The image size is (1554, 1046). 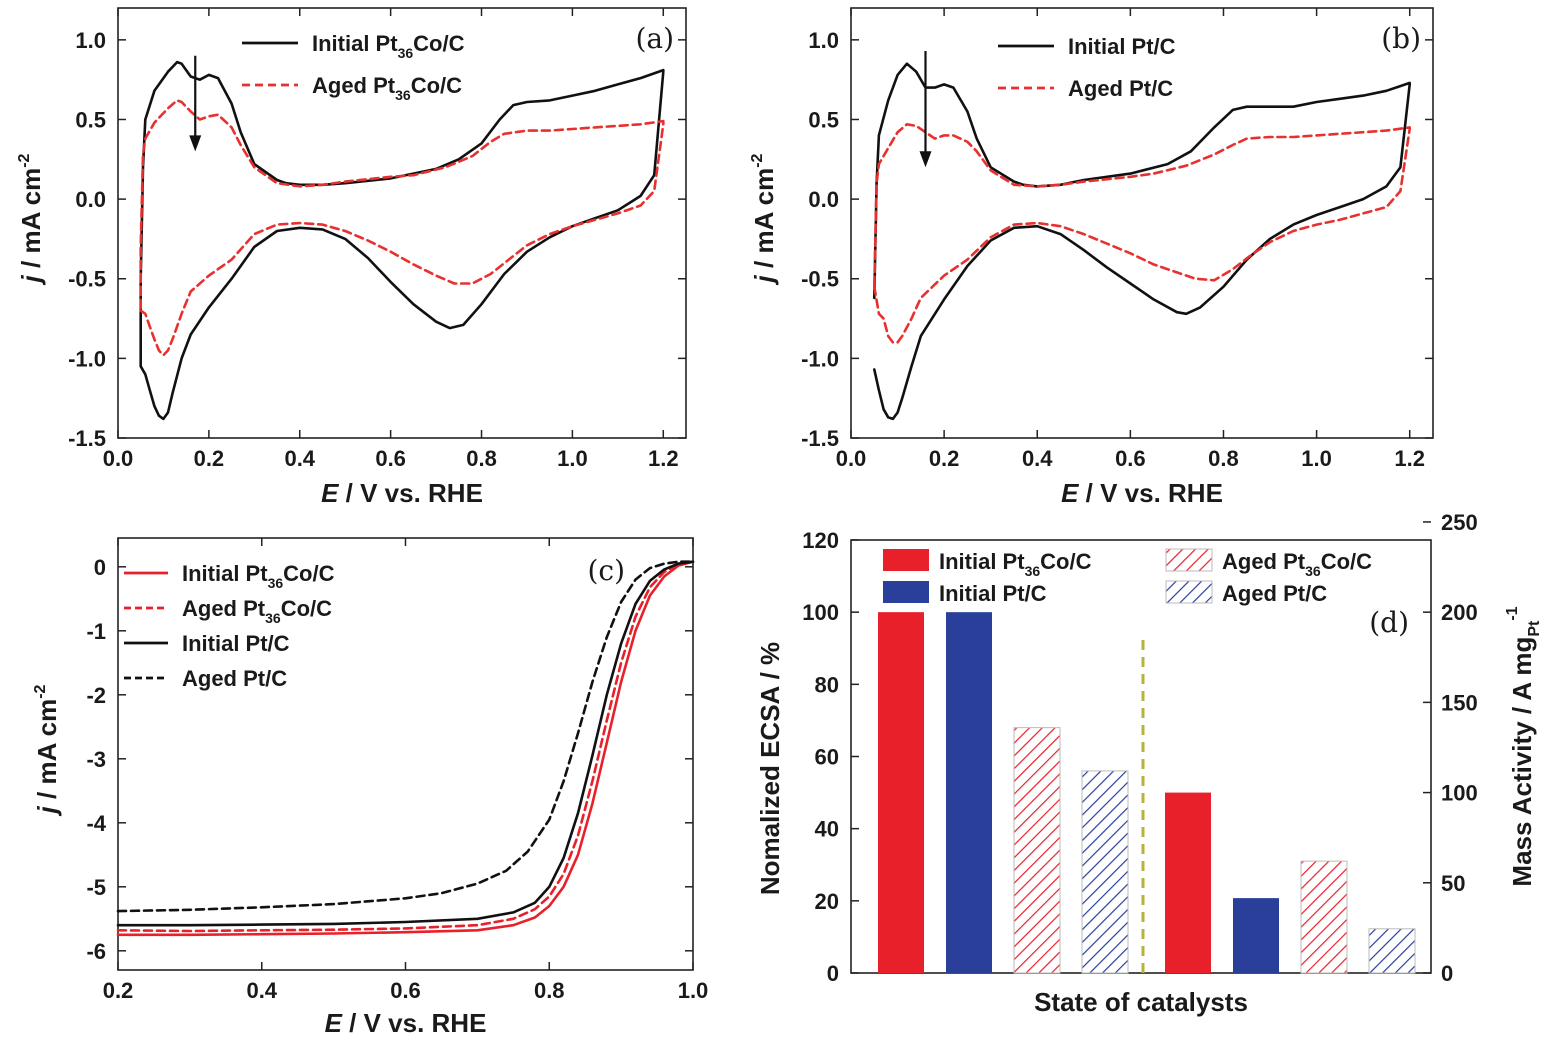 What do you see at coordinates (827, 757) in the screenshot?
I see `y-tick-label-left: 60` at bounding box center [827, 757].